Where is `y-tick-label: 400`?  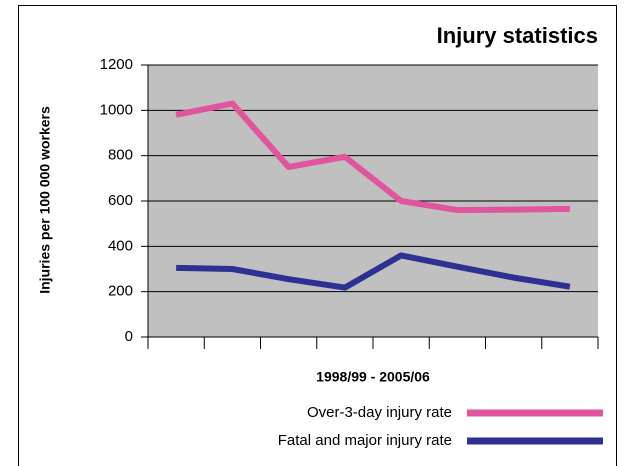
y-tick-label: 400 is located at coordinates (120, 245).